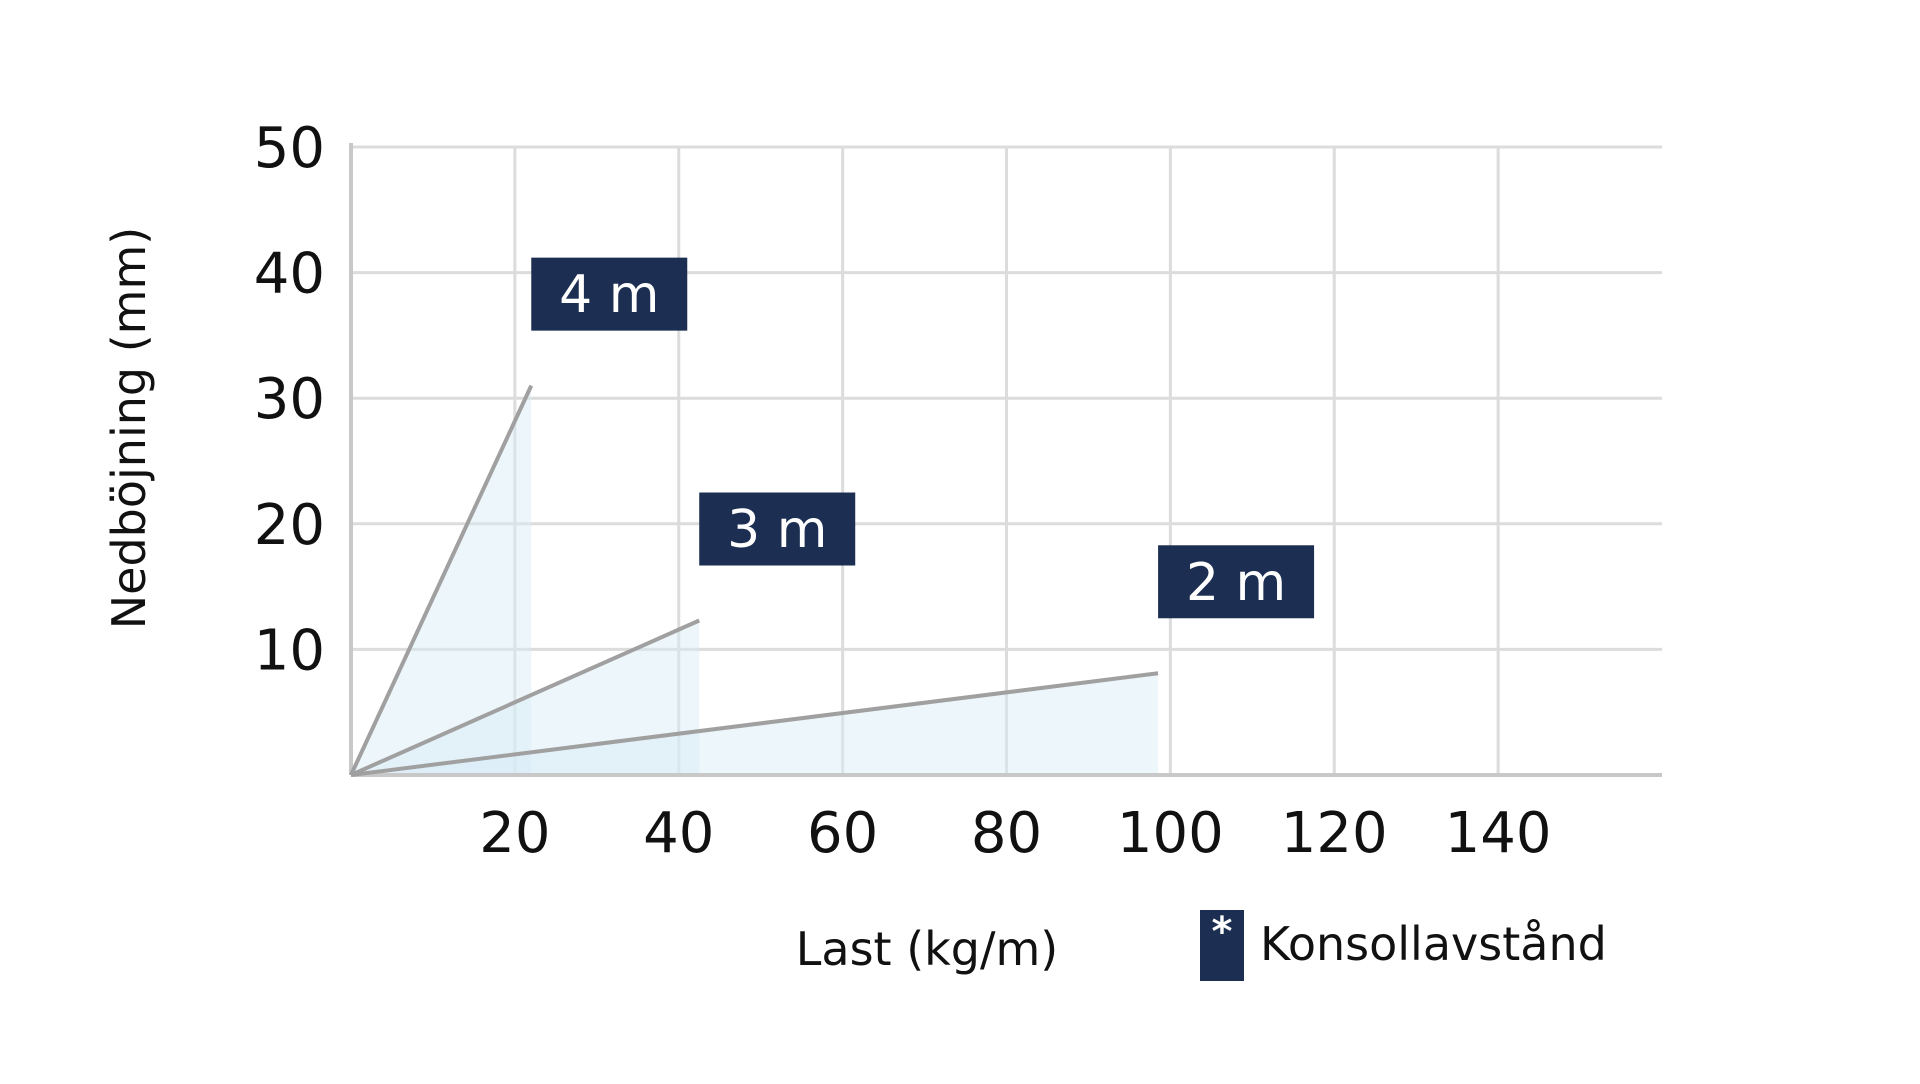 This screenshot has height=1084, width=1920. I want to click on x-axis-title: Last (kg/m), so click(927, 949).